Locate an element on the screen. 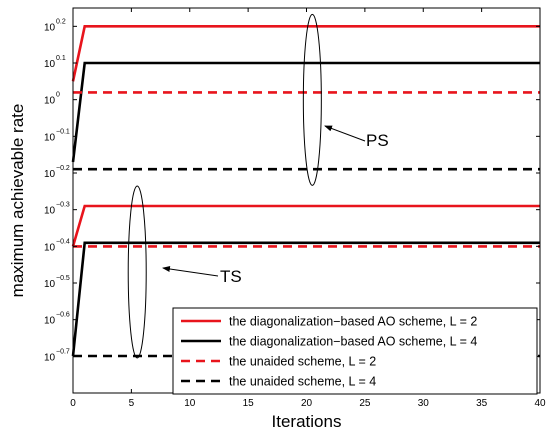  x-tick-label: 5 is located at coordinates (132, 403).